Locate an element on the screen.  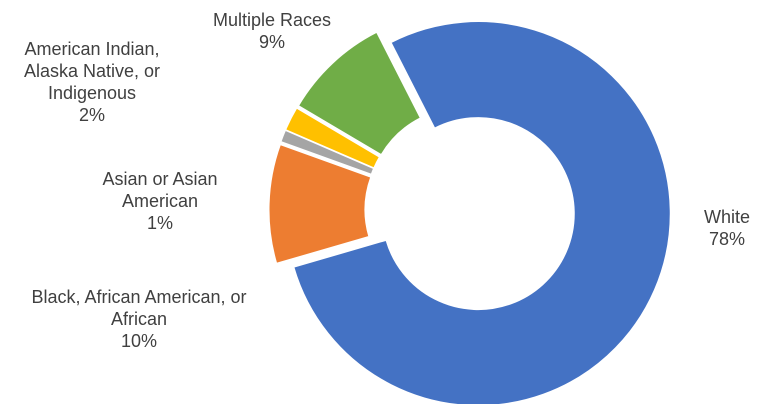
category-name: White is located at coordinates (726, 217).